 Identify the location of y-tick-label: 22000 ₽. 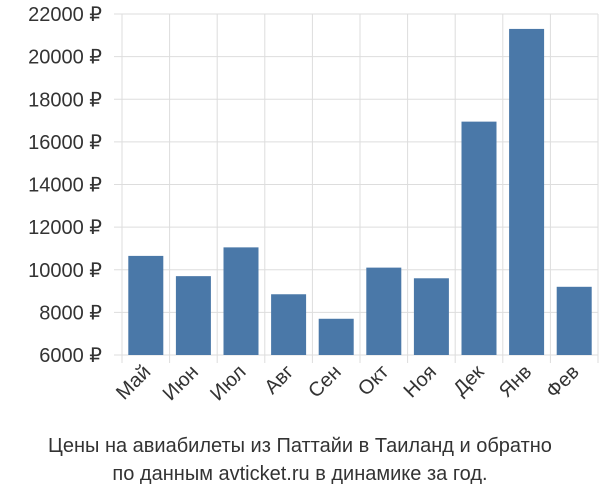
(65, 15).